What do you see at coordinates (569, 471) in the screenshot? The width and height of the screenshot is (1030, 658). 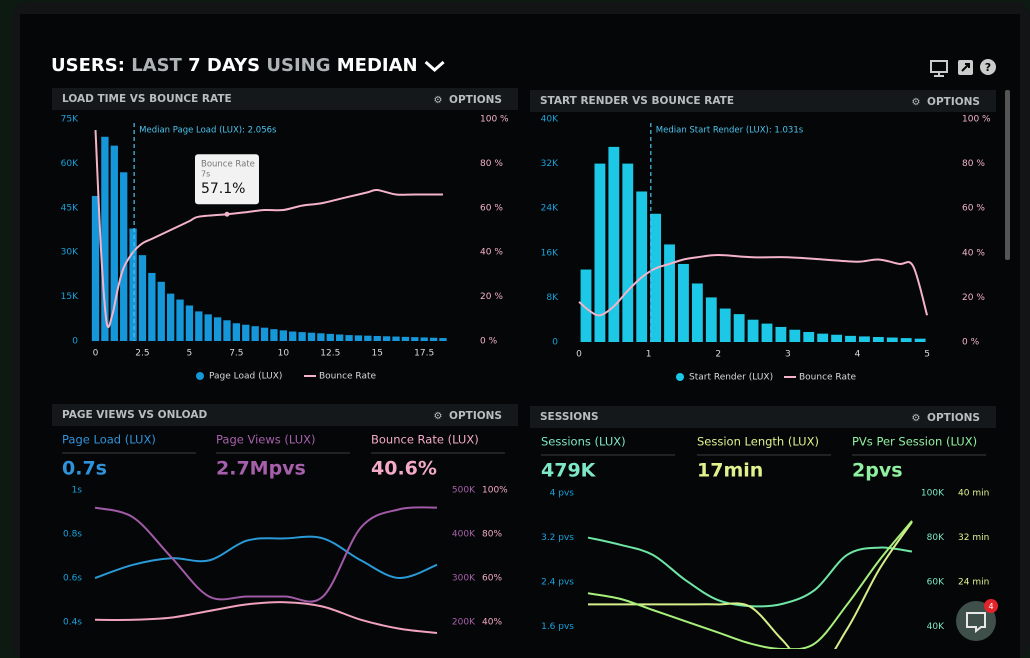 I see `kpi-value: 479K` at bounding box center [569, 471].